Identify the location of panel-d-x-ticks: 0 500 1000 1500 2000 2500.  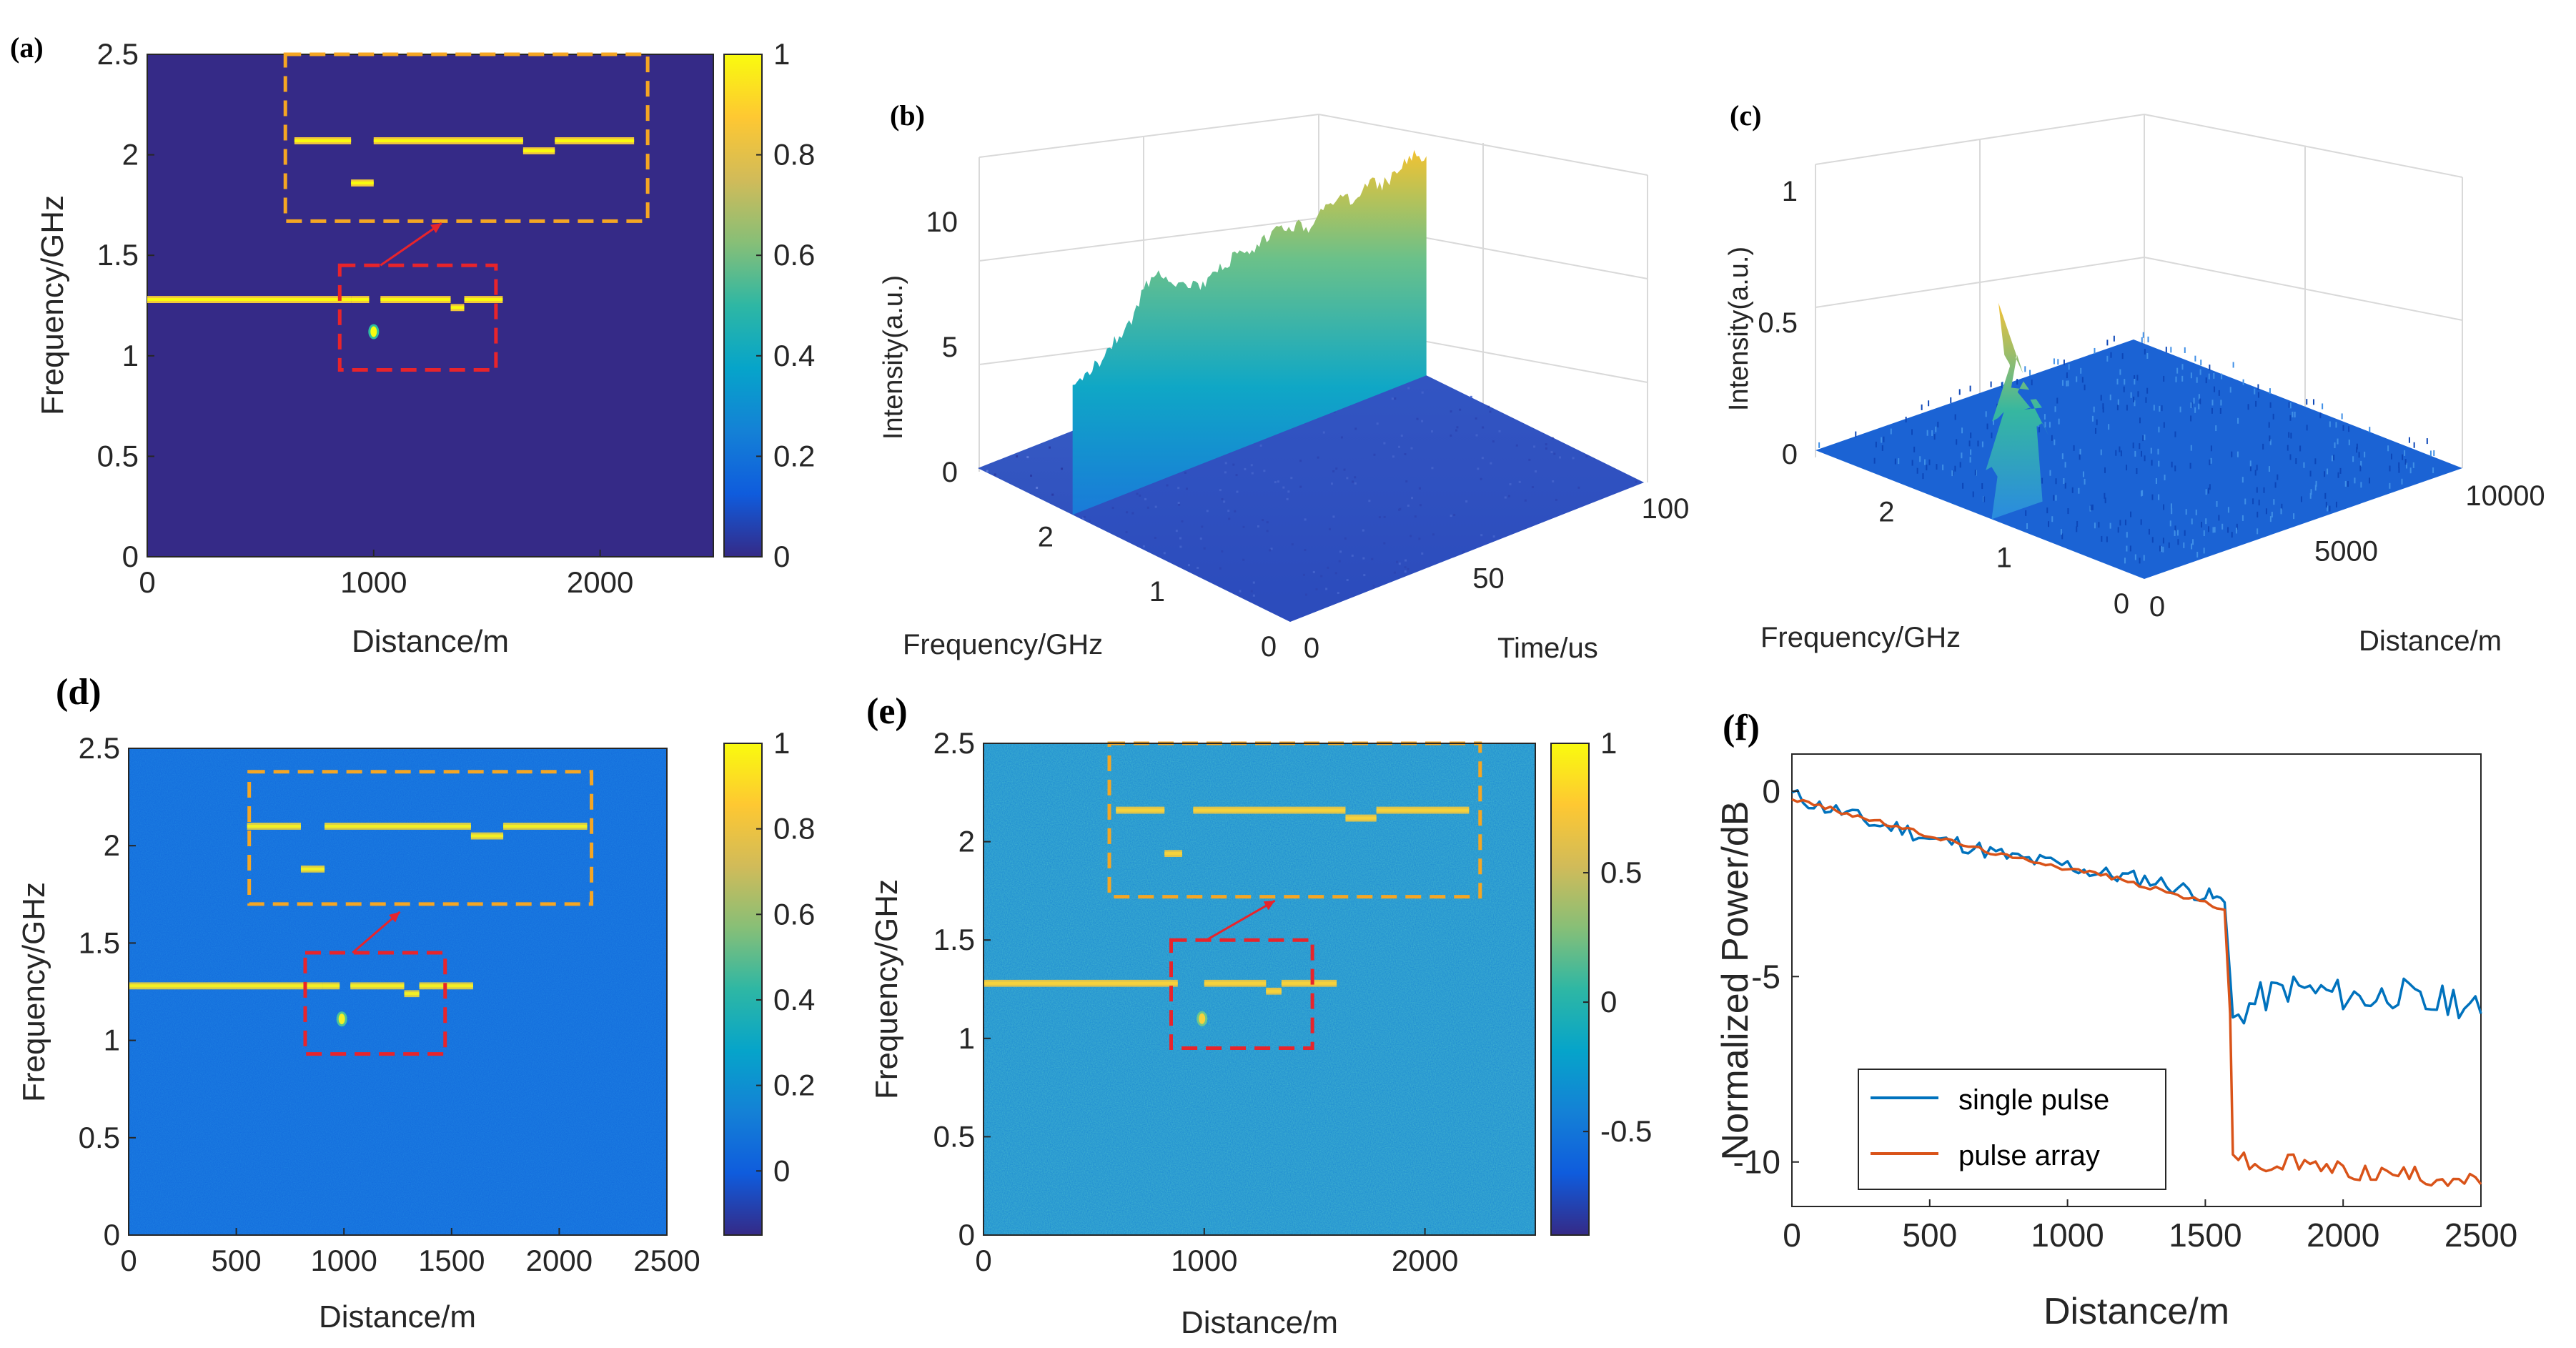
(410, 1253).